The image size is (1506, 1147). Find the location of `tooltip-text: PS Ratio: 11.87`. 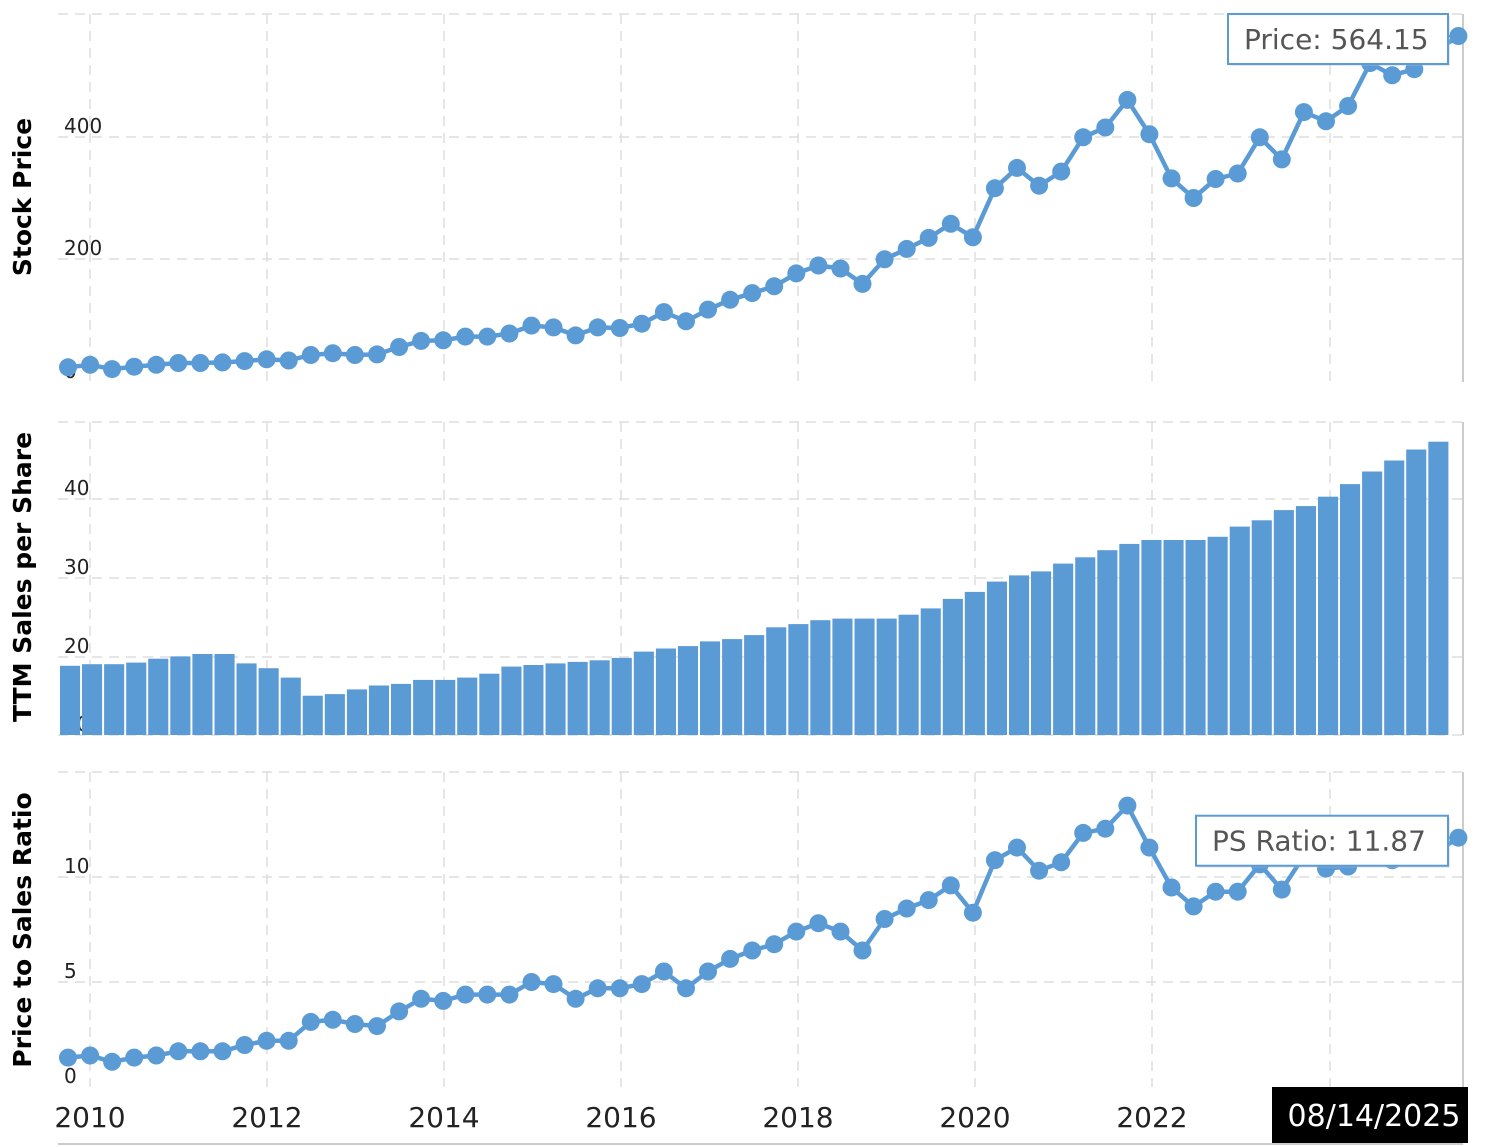

tooltip-text: PS Ratio: 11.87 is located at coordinates (1319, 841).